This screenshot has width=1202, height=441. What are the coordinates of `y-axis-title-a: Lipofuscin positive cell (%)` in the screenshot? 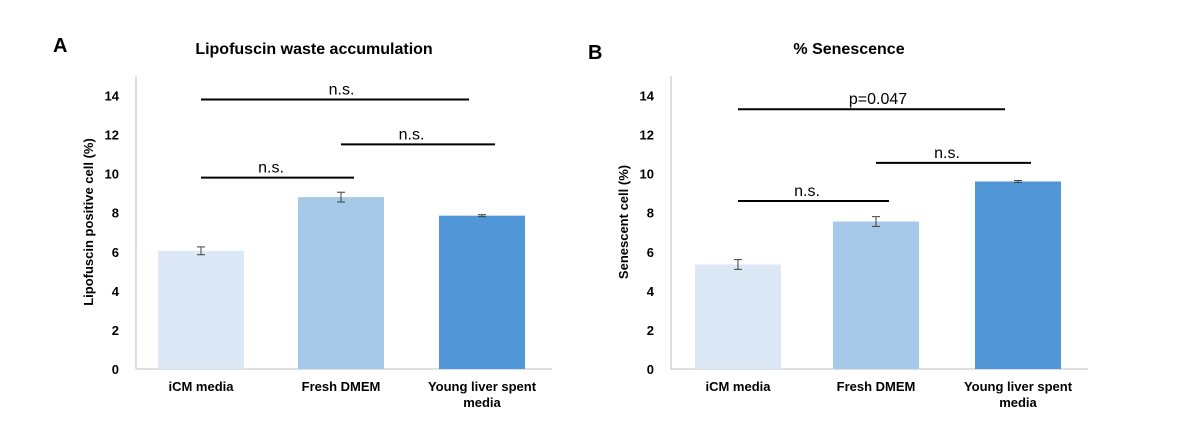 It's located at (88, 222).